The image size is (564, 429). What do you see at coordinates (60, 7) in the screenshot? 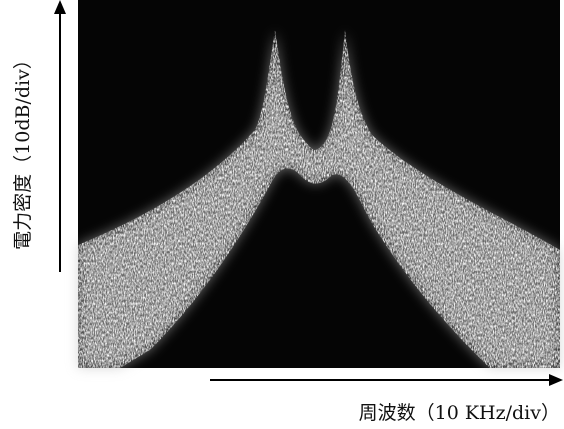
I see `y-arrow-head` at bounding box center [60, 7].